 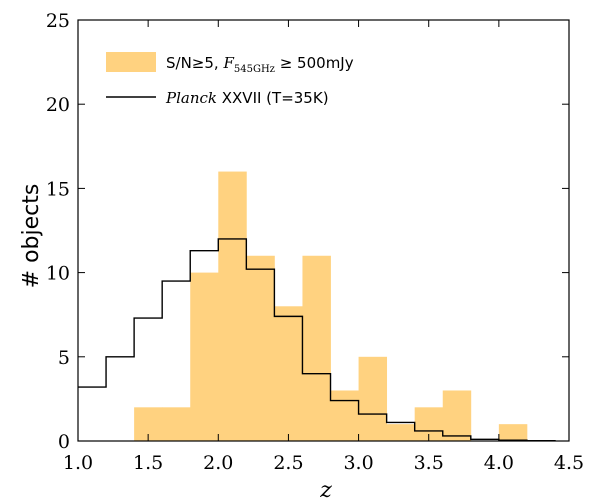 What do you see at coordinates (58, 21) in the screenshot?
I see `y-tick-label: 25` at bounding box center [58, 21].